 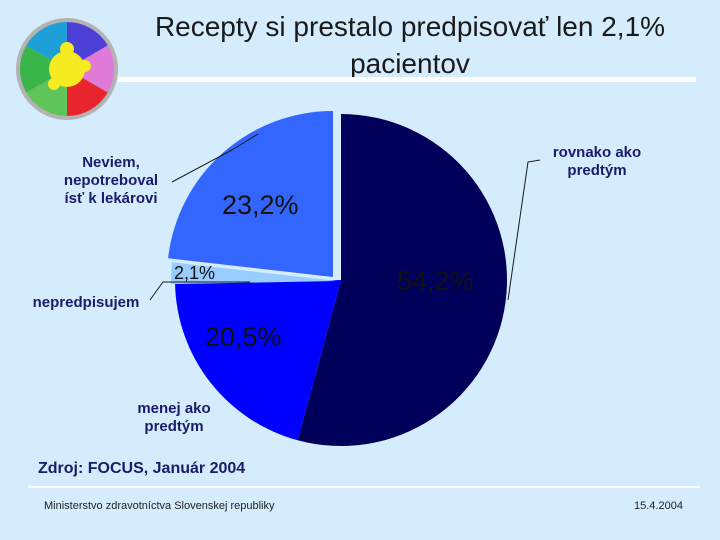 I want to click on leader-same, so click(x=524, y=230).